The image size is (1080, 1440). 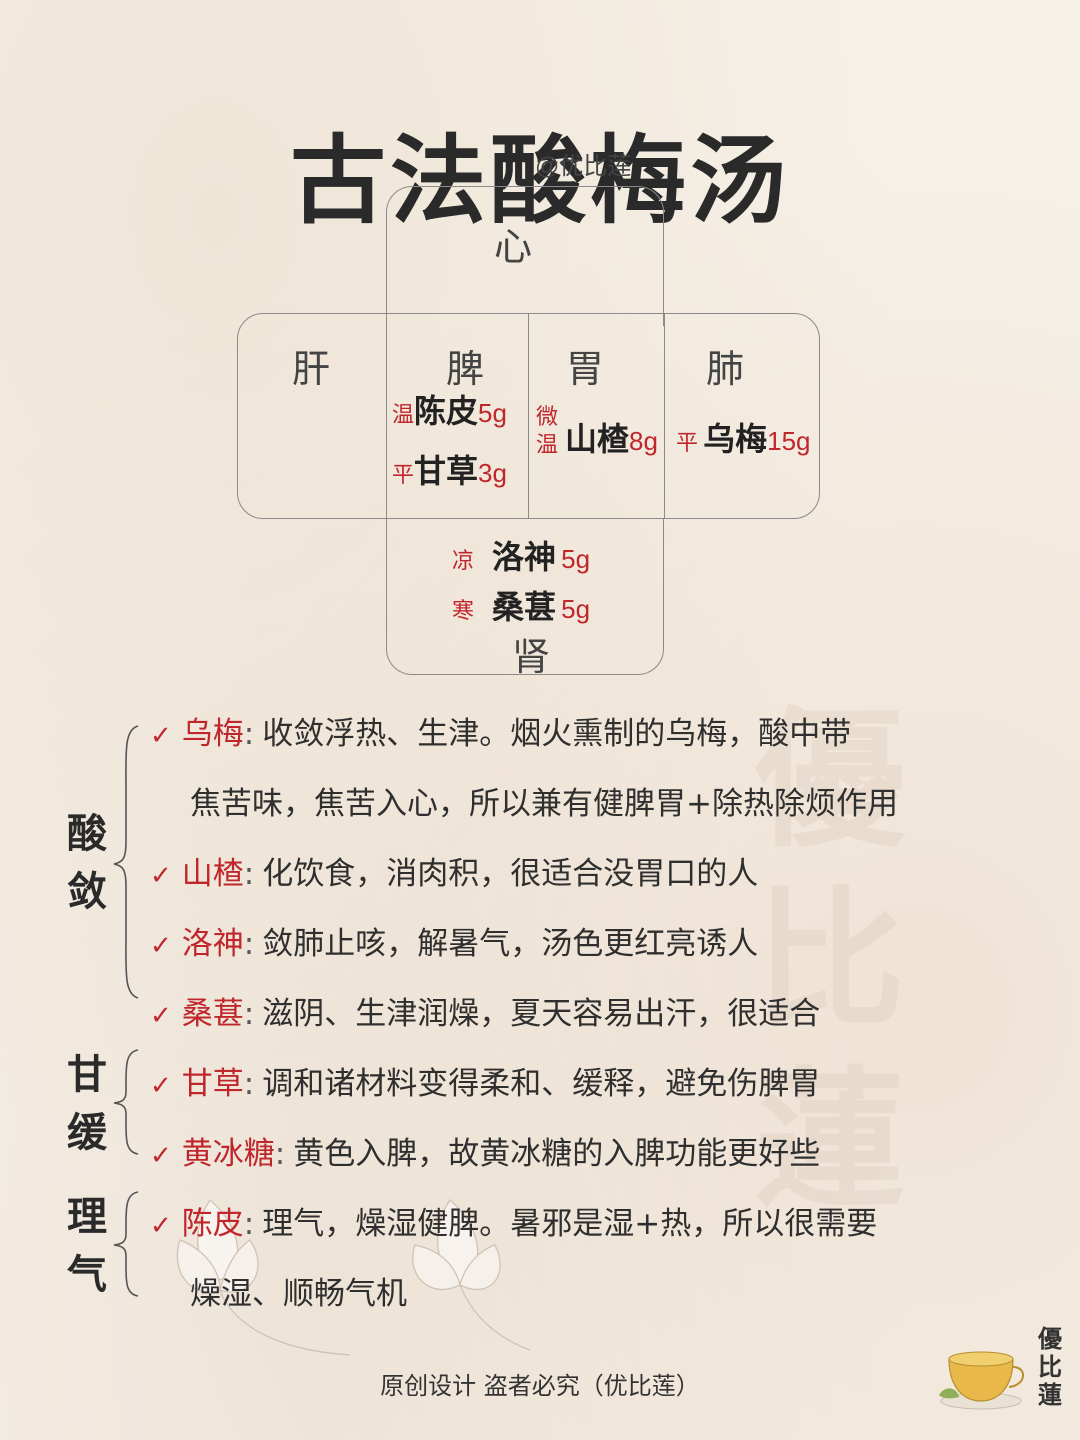 What do you see at coordinates (87, 1103) in the screenshot?
I see `group-label-ganhuan: 甘缓` at bounding box center [87, 1103].